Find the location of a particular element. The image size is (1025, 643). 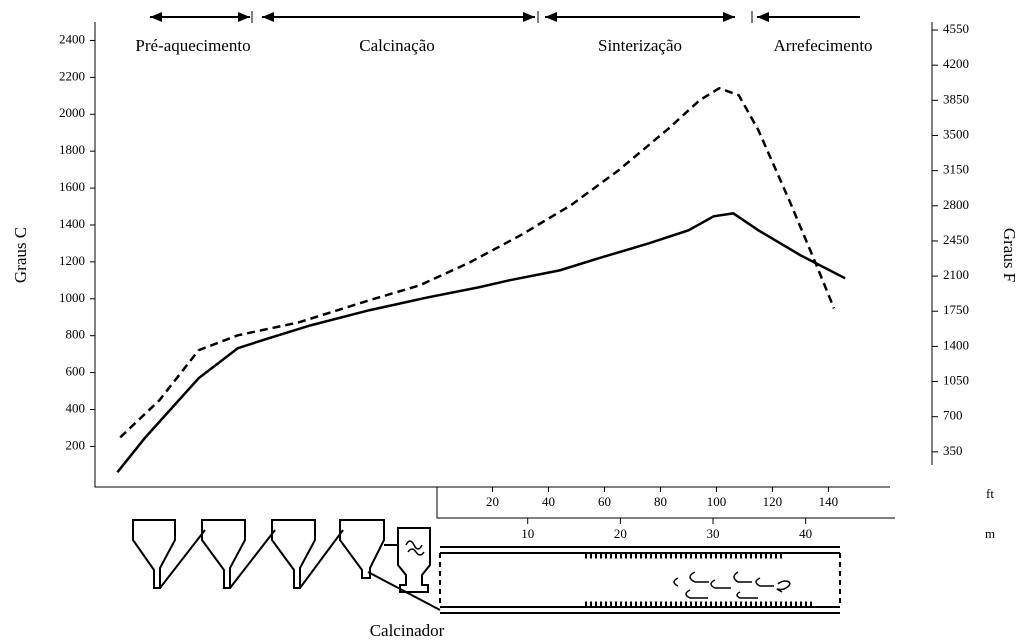

x-tick-label: 20 is located at coordinates (492, 501).